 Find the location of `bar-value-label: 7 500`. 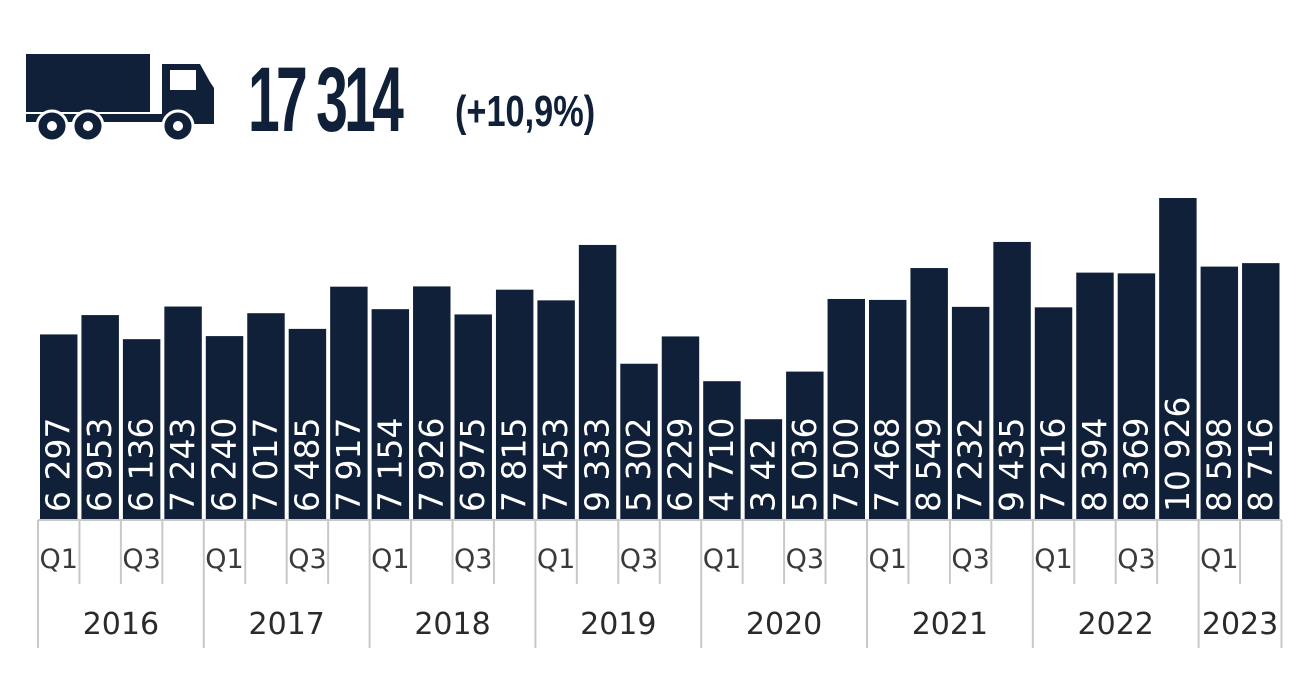

bar-value-label: 7 500 is located at coordinates (845, 465).